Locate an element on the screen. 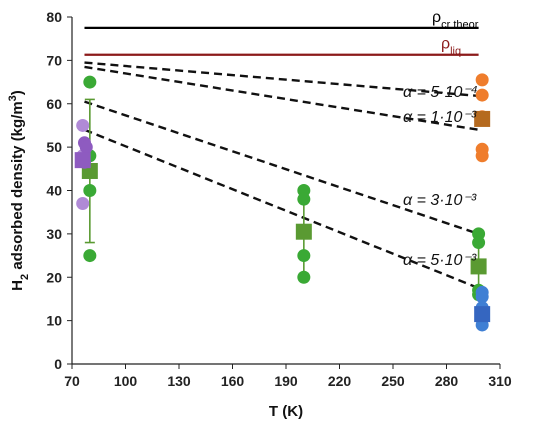 This screenshot has height=430, width=550. y-axis-title: H2 adsorbed density (kg/m3) is located at coordinates (19, 190).